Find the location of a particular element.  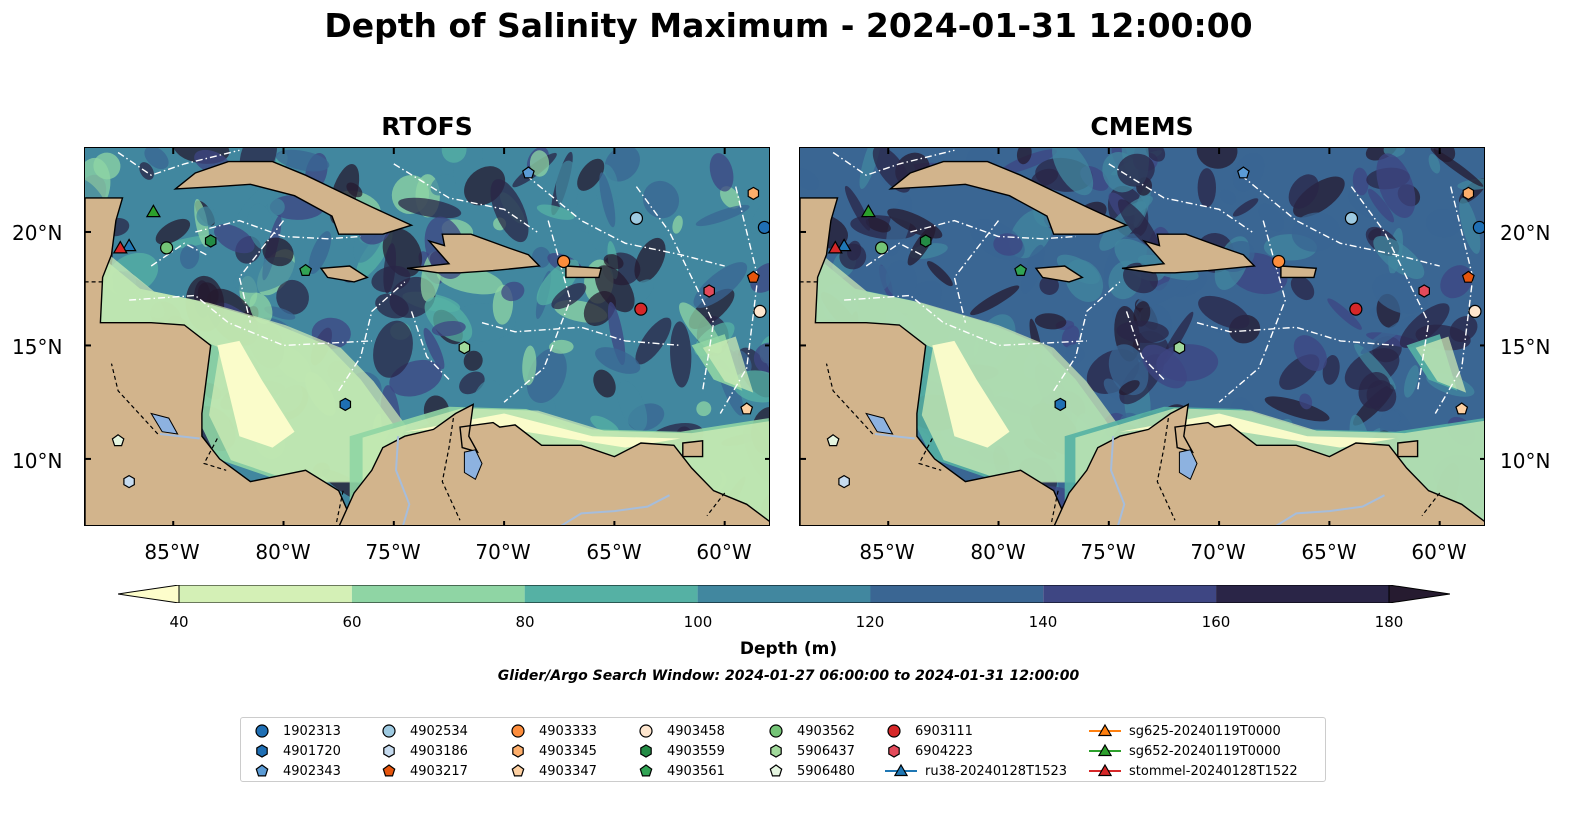

legend-label: 4903217 is located at coordinates (439, 771).